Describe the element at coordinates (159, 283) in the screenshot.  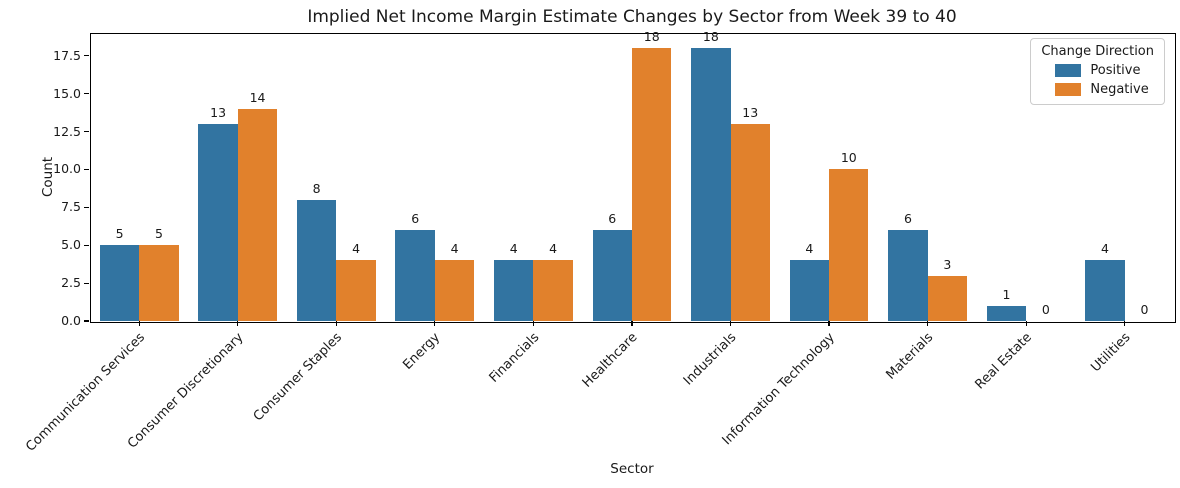
I see `bar-negative-communication-services` at that location.